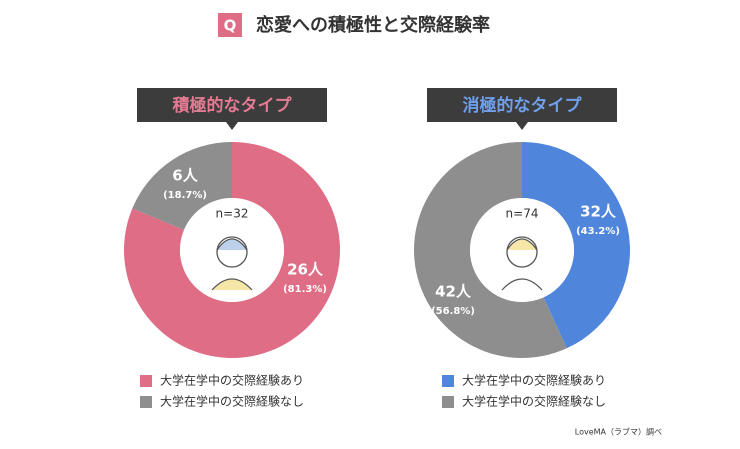 Image resolution: width=740 pixels, height=449 pixels. I want to click on slice-share: (56.8%), so click(453, 311).